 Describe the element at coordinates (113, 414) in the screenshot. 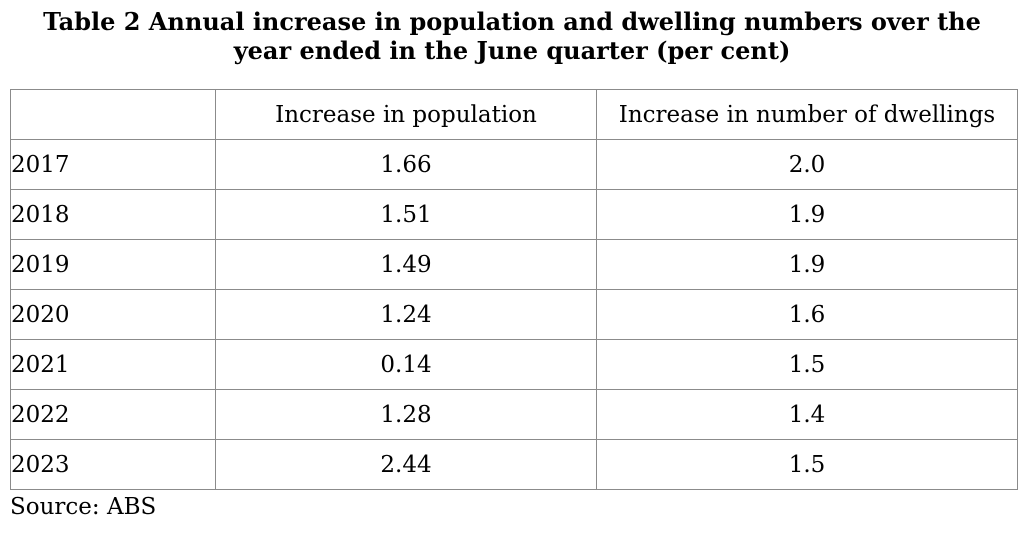

I see `year-cell: 2022` at that location.